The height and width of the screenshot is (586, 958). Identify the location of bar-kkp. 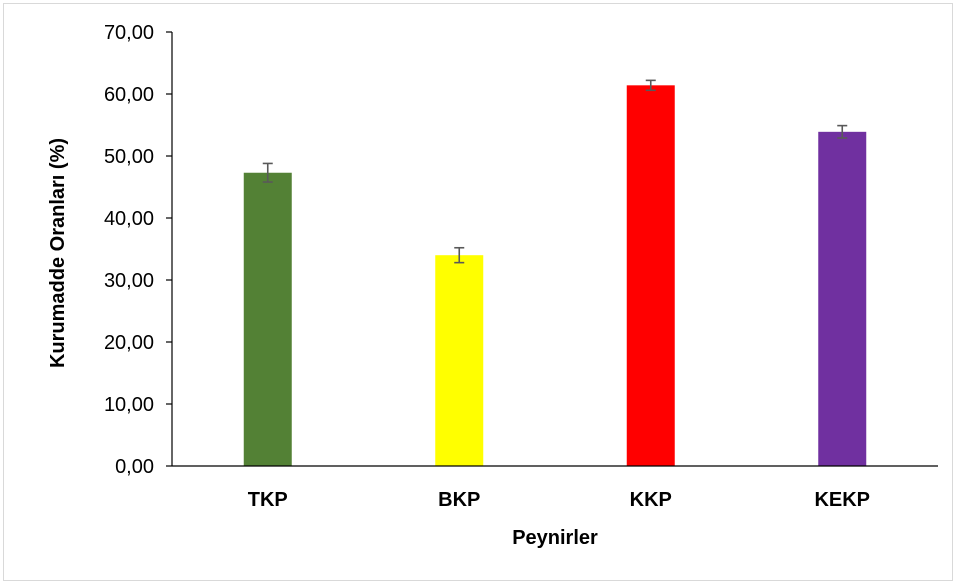
(650, 275).